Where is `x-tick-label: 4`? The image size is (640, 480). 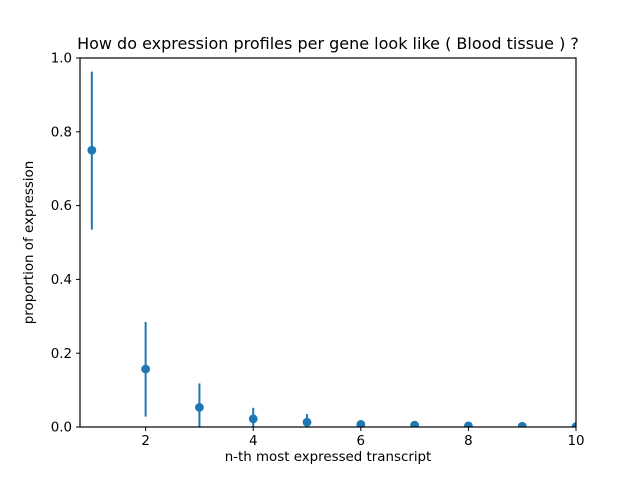 x-tick-label: 4 is located at coordinates (253, 441).